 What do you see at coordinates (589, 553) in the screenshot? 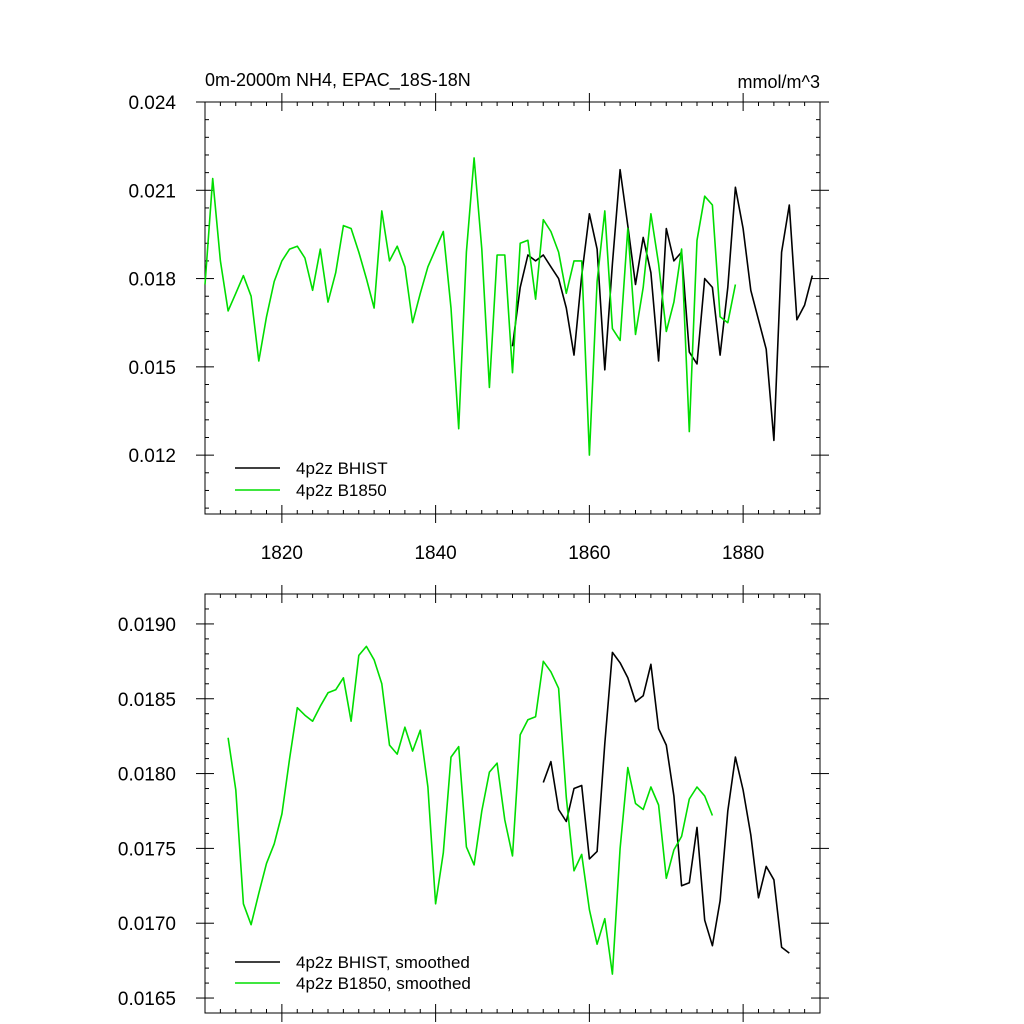
I see `x-tick-label: 1860` at bounding box center [589, 553].